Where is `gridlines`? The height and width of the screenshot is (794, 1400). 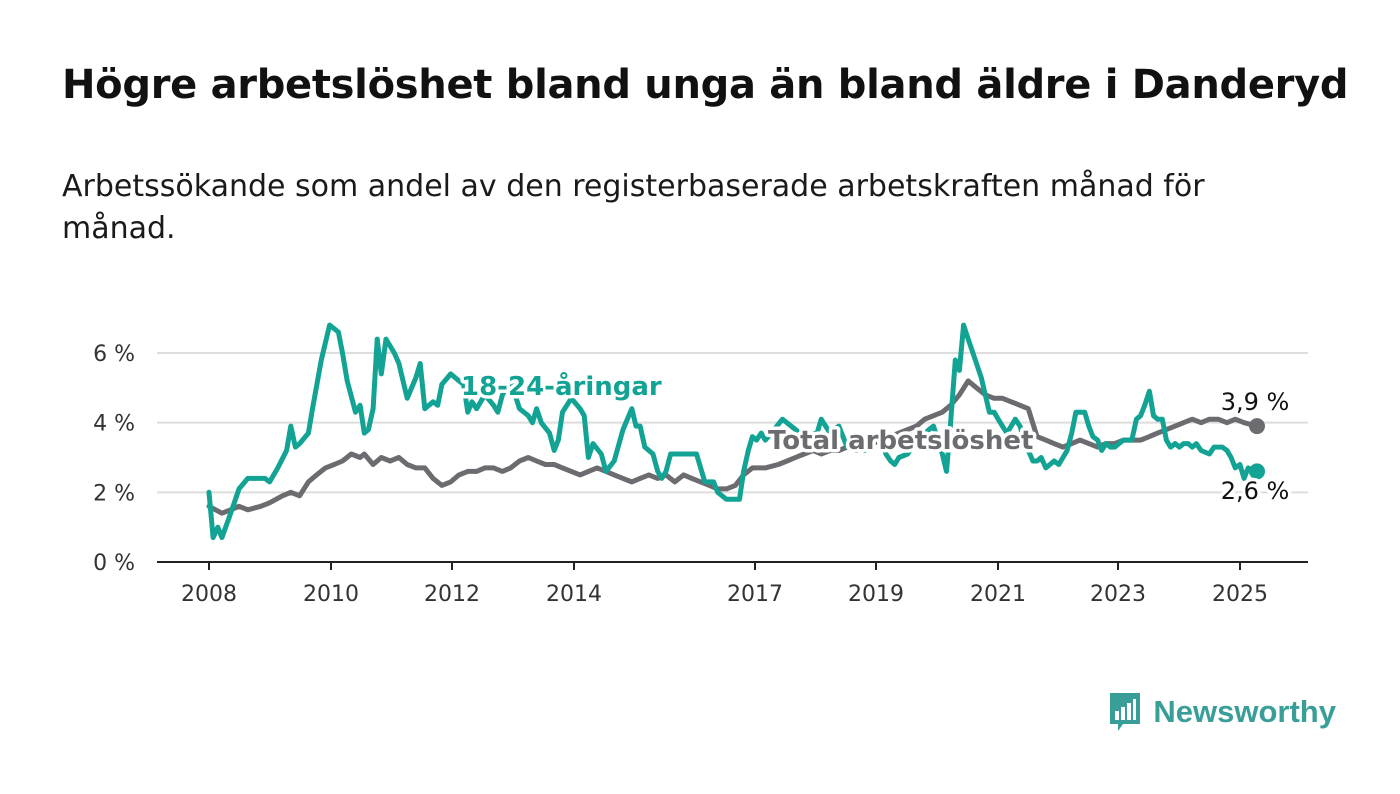
gridlines is located at coordinates (732, 423).